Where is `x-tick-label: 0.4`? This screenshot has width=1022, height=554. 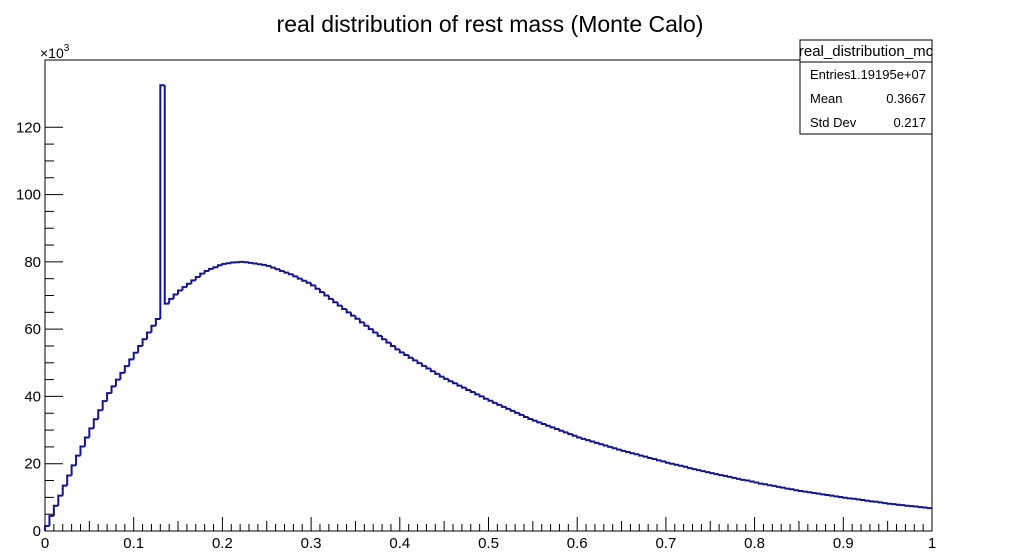 x-tick-label: 0.4 is located at coordinates (399, 543).